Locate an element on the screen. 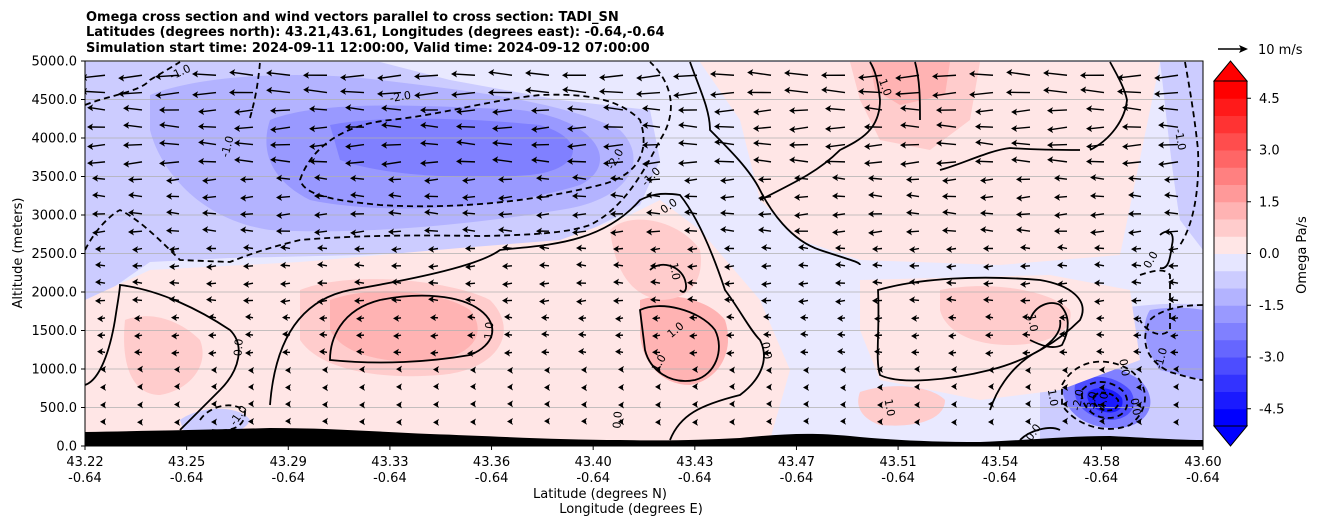  colorbar-tick-label: -1.5 is located at coordinates (1271, 306).